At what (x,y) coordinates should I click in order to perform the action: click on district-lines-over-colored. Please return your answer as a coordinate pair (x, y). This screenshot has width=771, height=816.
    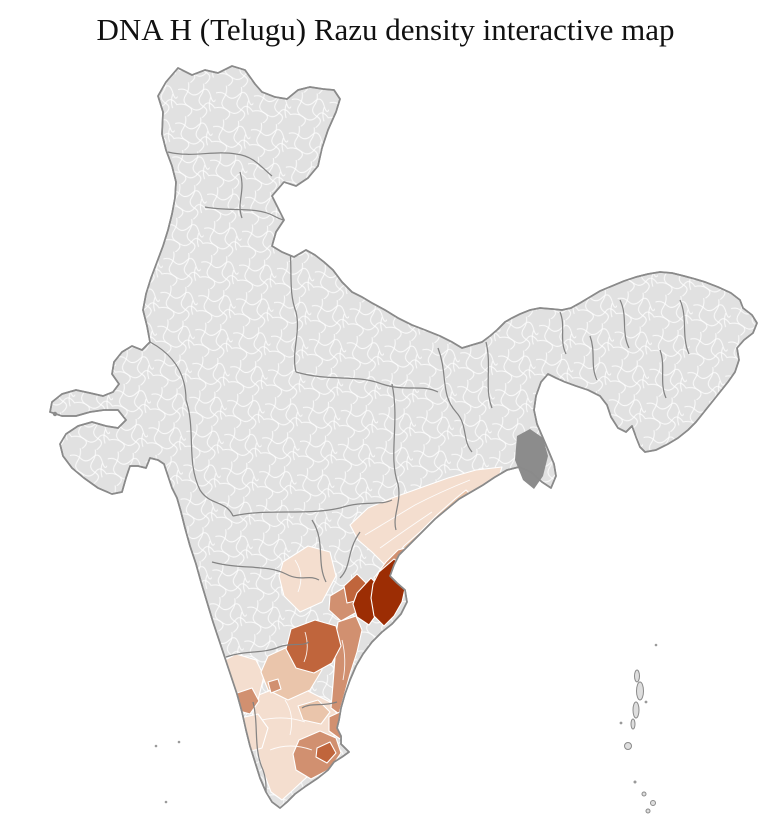
    Looking at the image, I should click on (366, 615).